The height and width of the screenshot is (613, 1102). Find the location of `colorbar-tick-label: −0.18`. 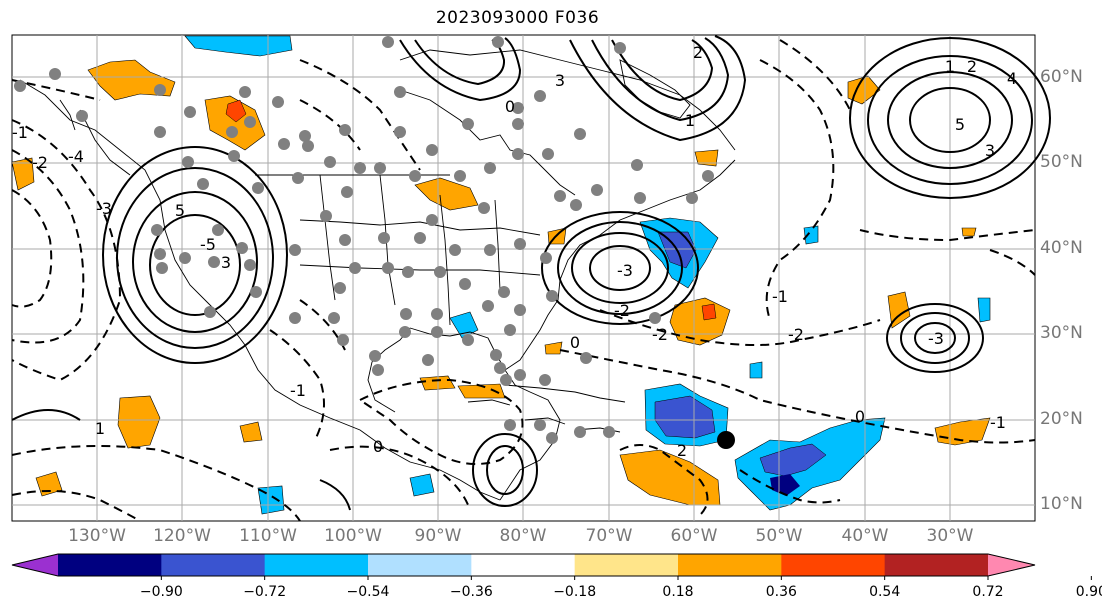

colorbar-tick-label: −0.18 is located at coordinates (575, 592).